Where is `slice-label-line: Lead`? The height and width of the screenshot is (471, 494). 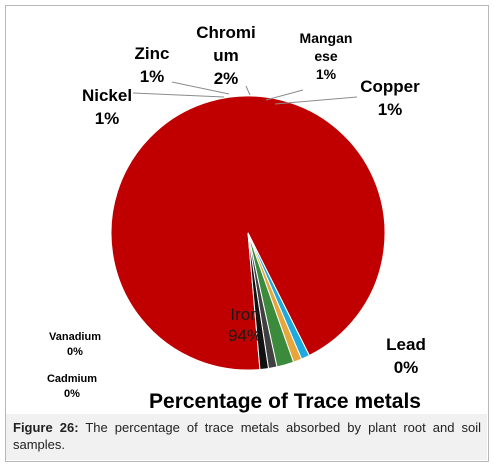 slice-label-line: Lead is located at coordinates (406, 344).